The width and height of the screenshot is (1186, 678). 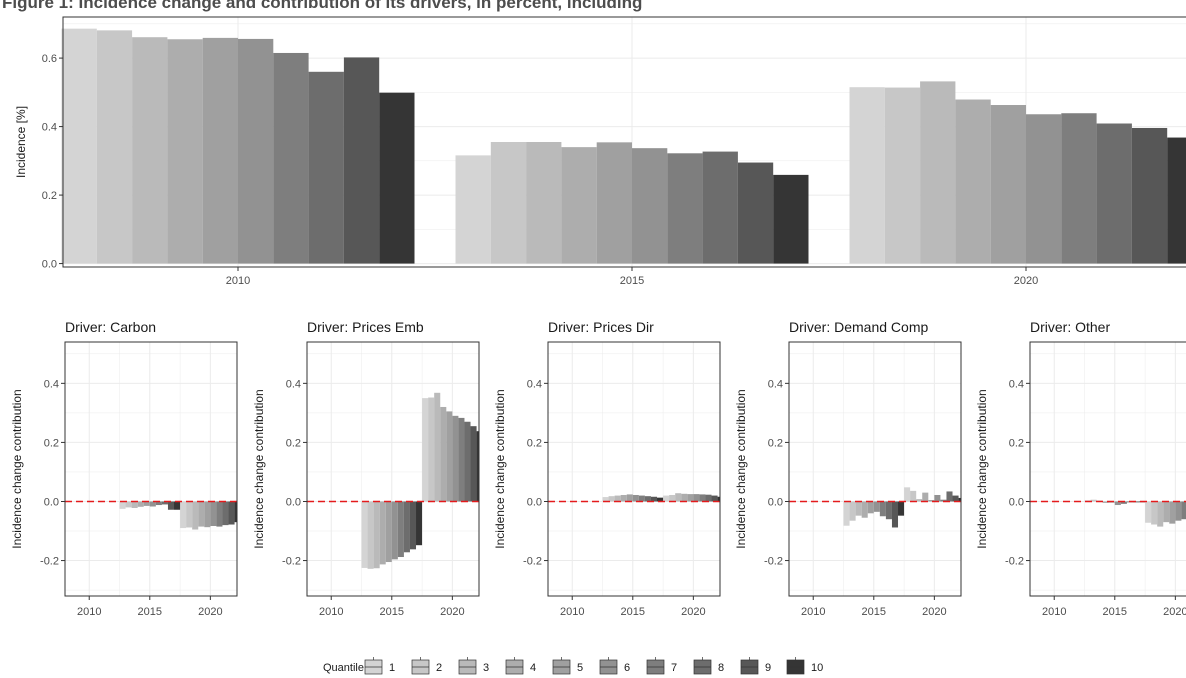 I want to click on legend-label-q9: 9, so click(x=768, y=668).